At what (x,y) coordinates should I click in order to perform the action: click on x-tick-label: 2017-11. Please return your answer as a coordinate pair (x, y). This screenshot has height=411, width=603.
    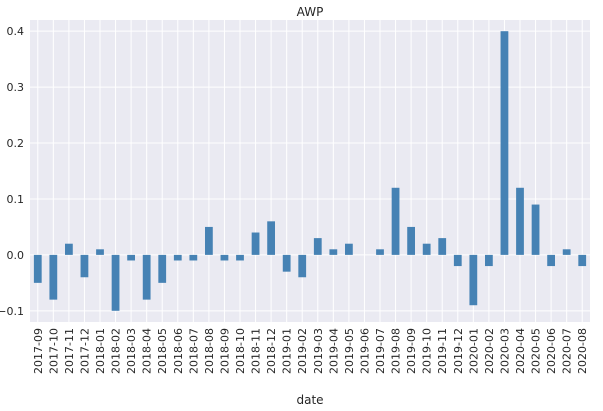
    Looking at the image, I should click on (69, 351).